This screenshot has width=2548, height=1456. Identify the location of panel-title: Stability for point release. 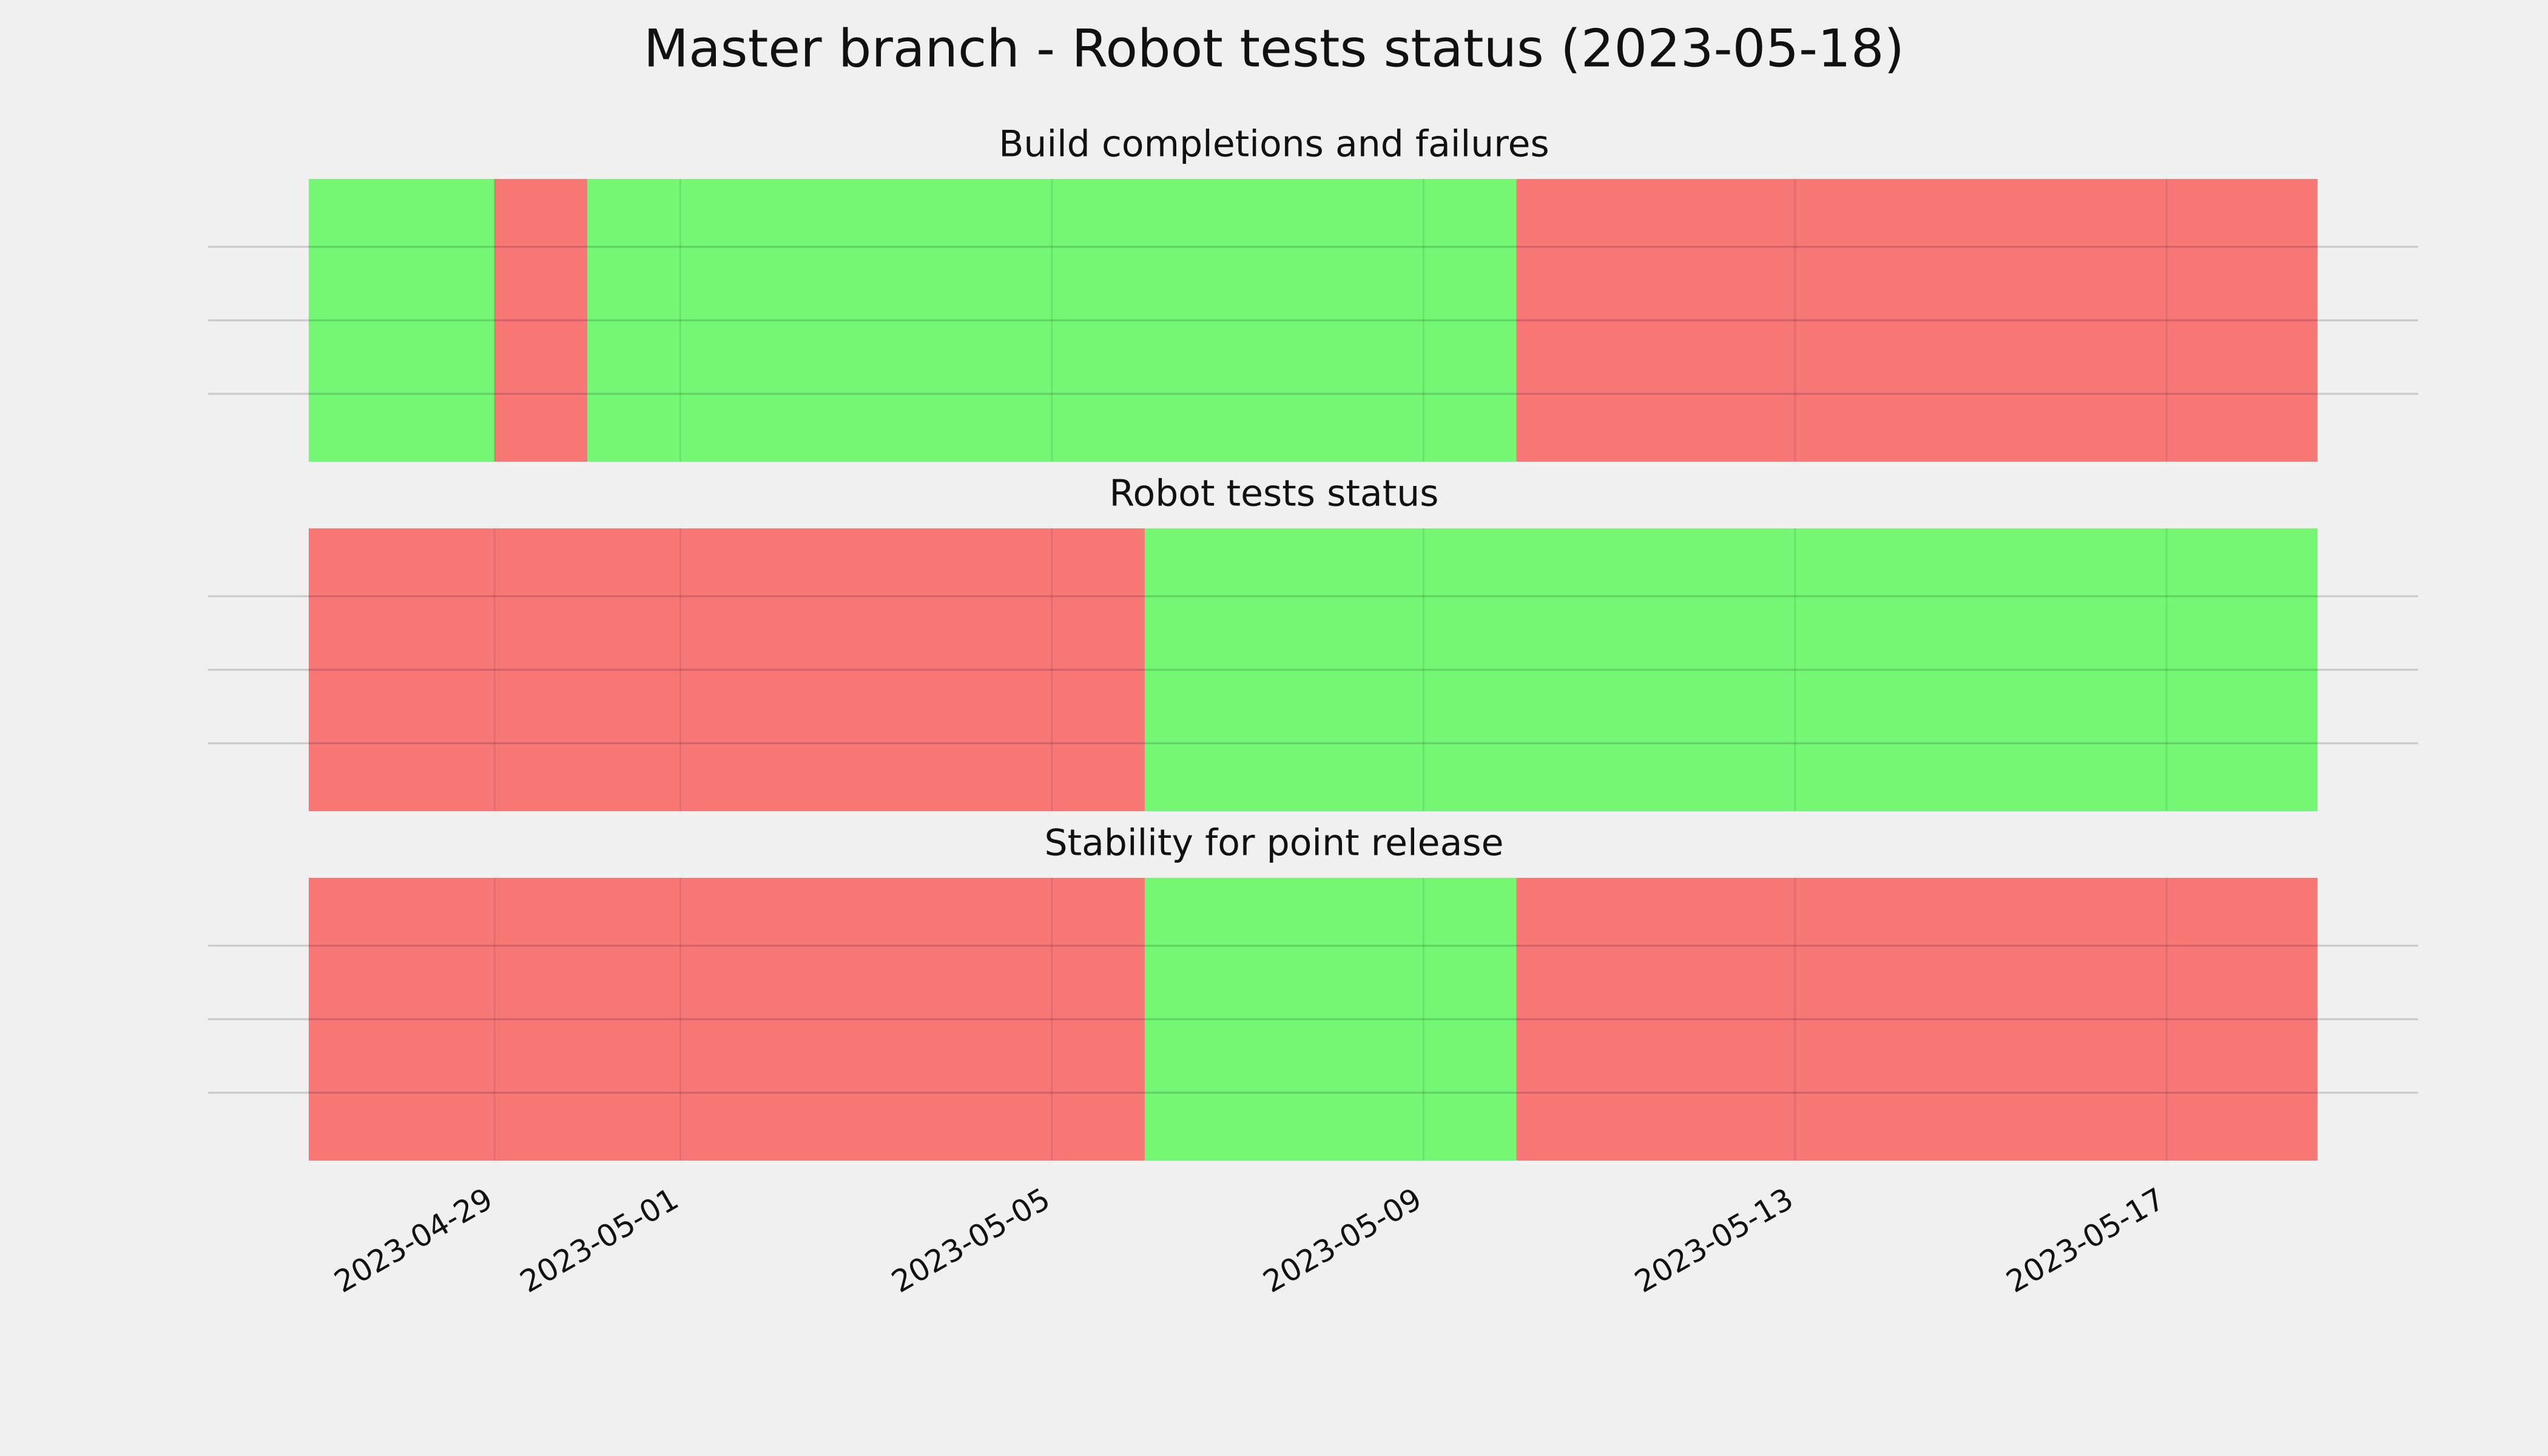
(1273, 843).